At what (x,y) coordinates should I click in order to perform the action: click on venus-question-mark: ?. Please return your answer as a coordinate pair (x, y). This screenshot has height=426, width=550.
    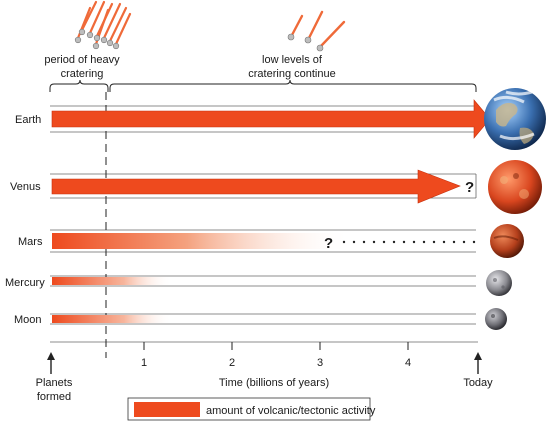
    Looking at the image, I should click on (469, 187).